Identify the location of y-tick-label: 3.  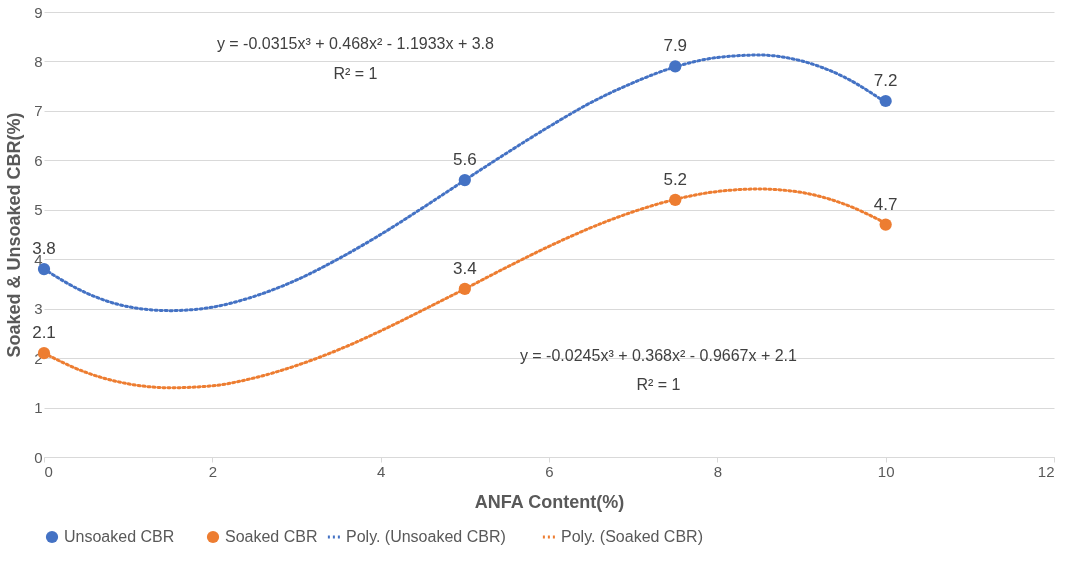
(38, 309).